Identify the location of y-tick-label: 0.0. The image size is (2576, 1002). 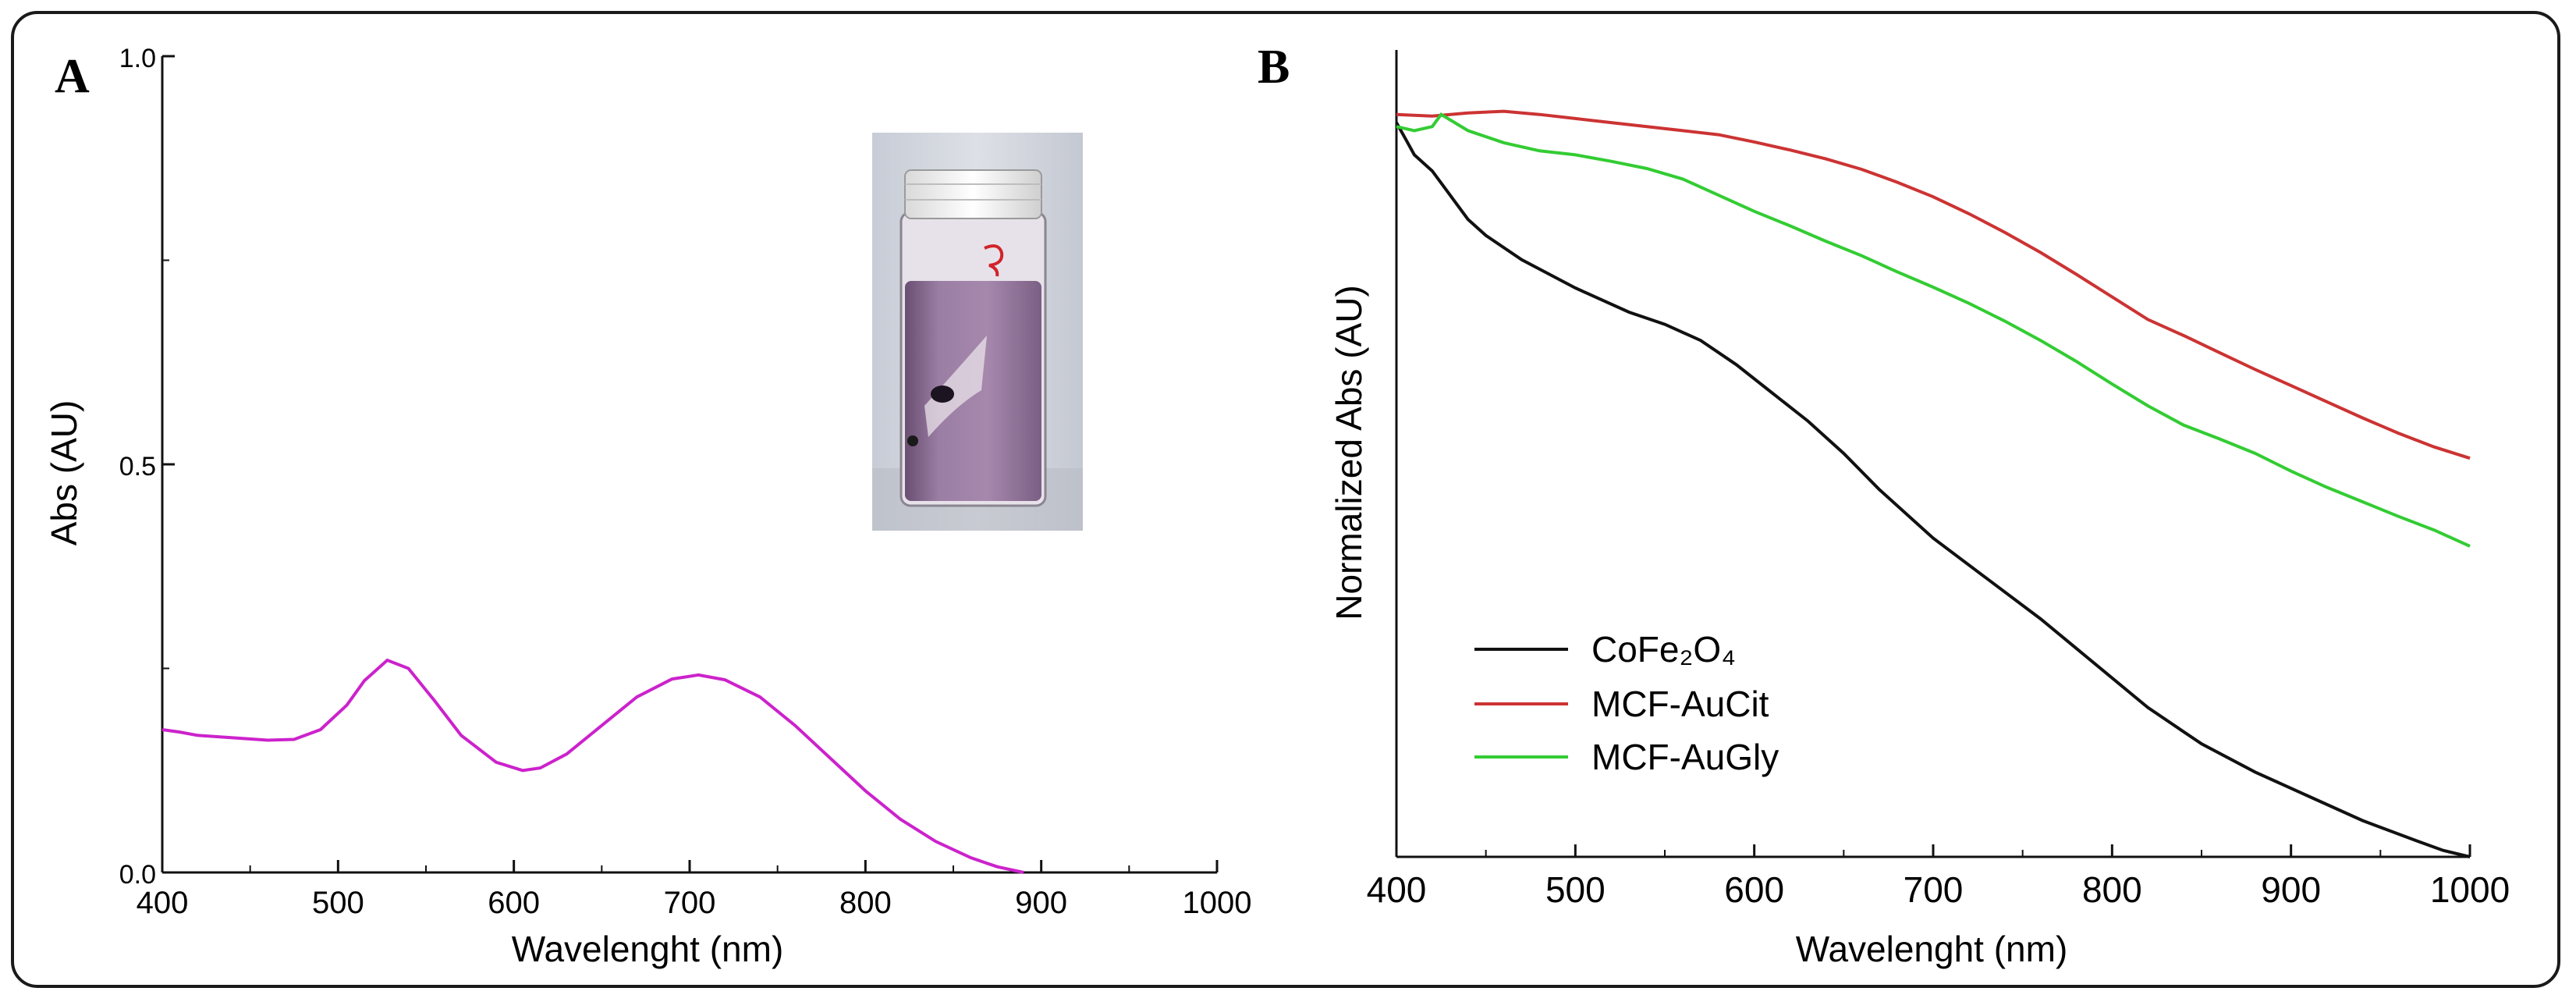
(137, 875).